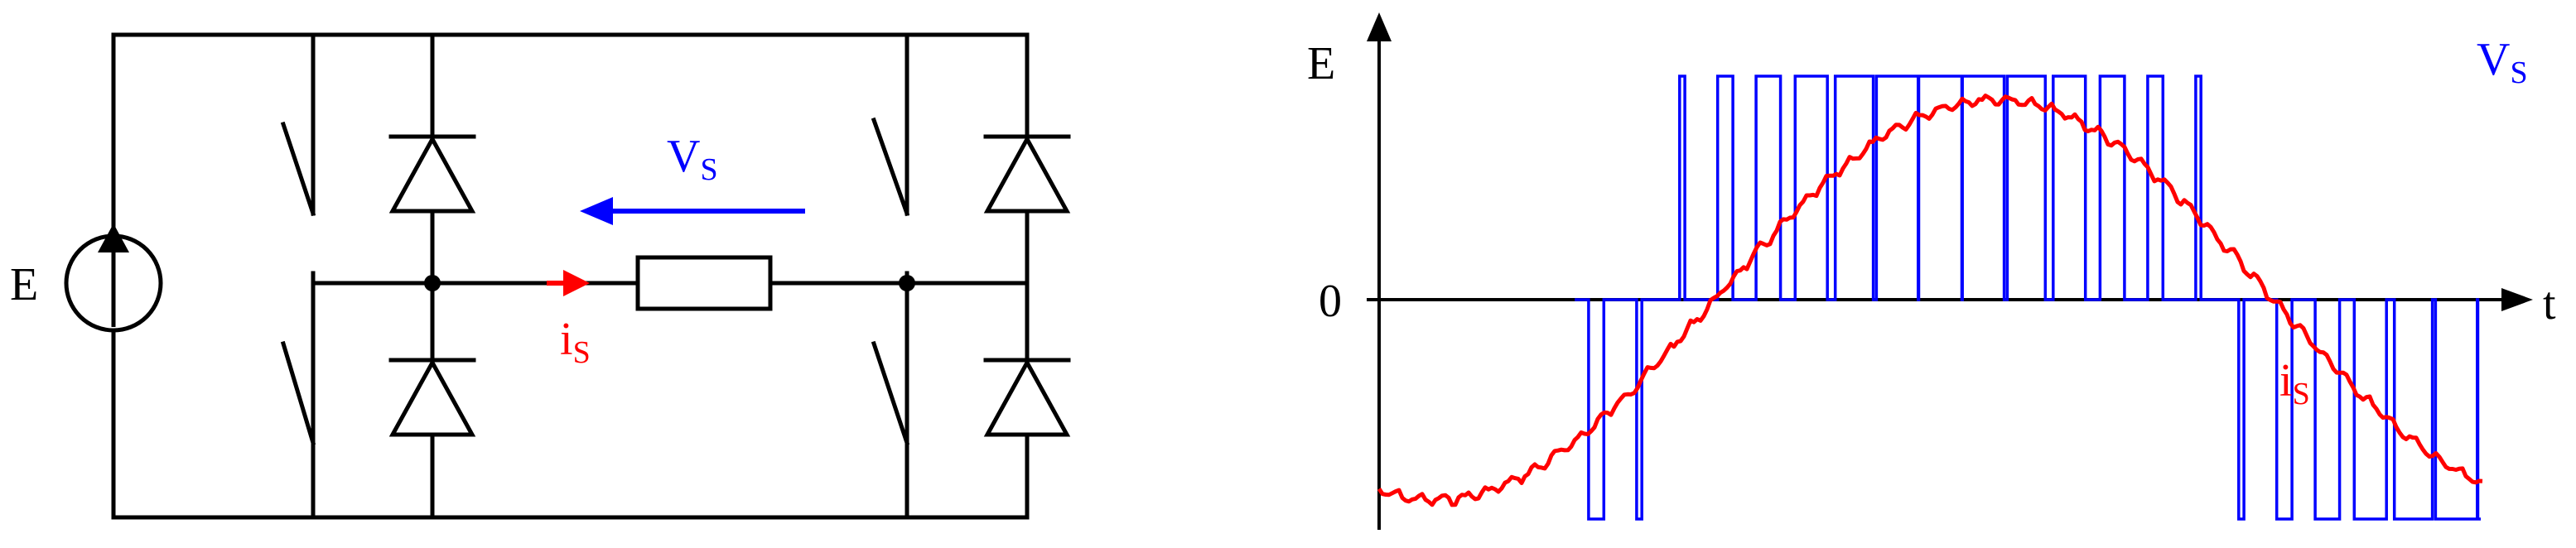  What do you see at coordinates (432, 174) in the screenshot?
I see `diode-upper-left` at bounding box center [432, 174].